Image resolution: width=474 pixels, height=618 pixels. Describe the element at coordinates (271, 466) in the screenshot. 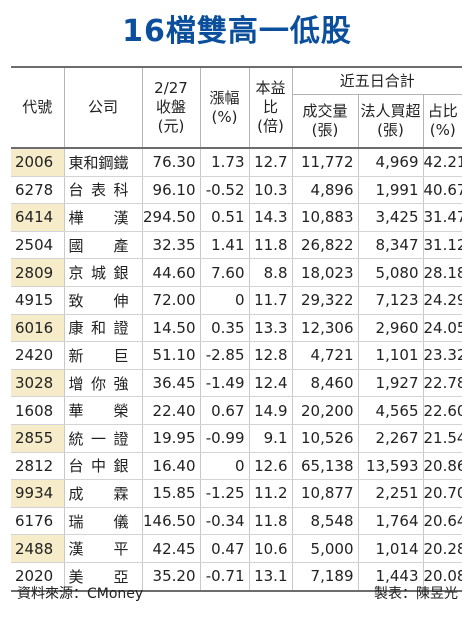

I see `pe-ratio: 12.6` at that location.